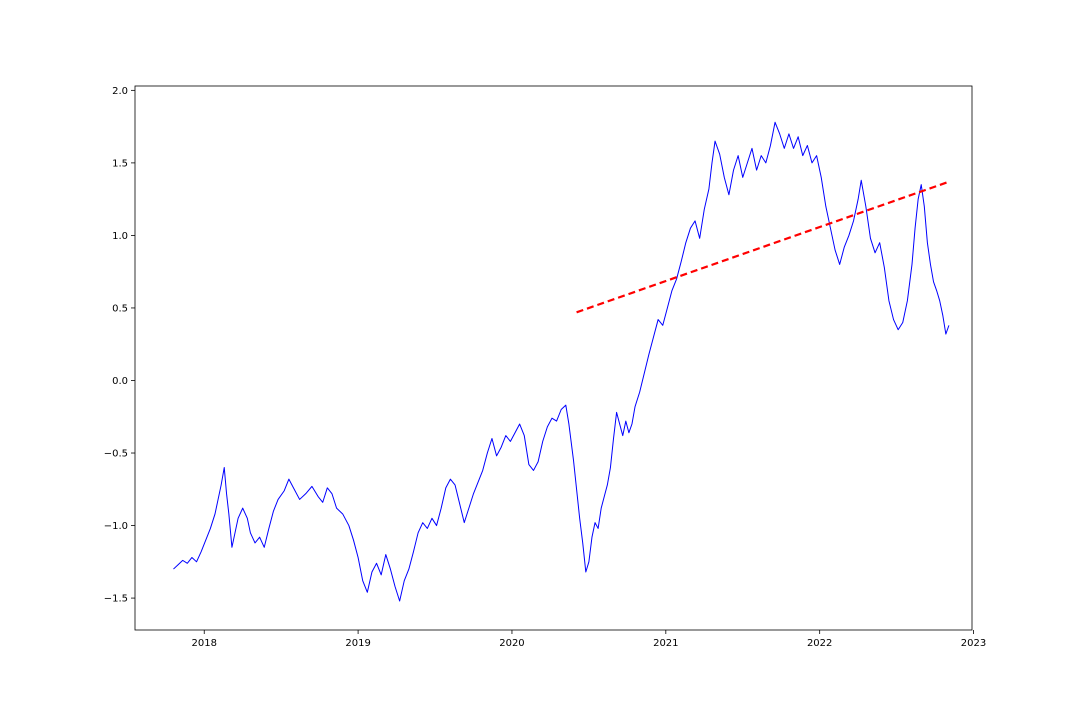 The image size is (1080, 720). Describe the element at coordinates (763, 247) in the screenshot. I see `trend-line` at that location.